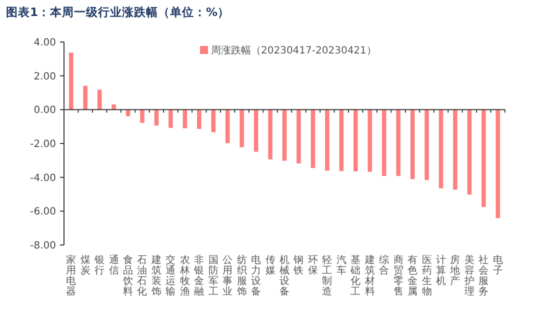 The width and height of the screenshot is (550, 321). Describe the element at coordinates (293, 50) in the screenshot. I see `legend-label: 周涨跌幅（20230417-20230421）` at that location.